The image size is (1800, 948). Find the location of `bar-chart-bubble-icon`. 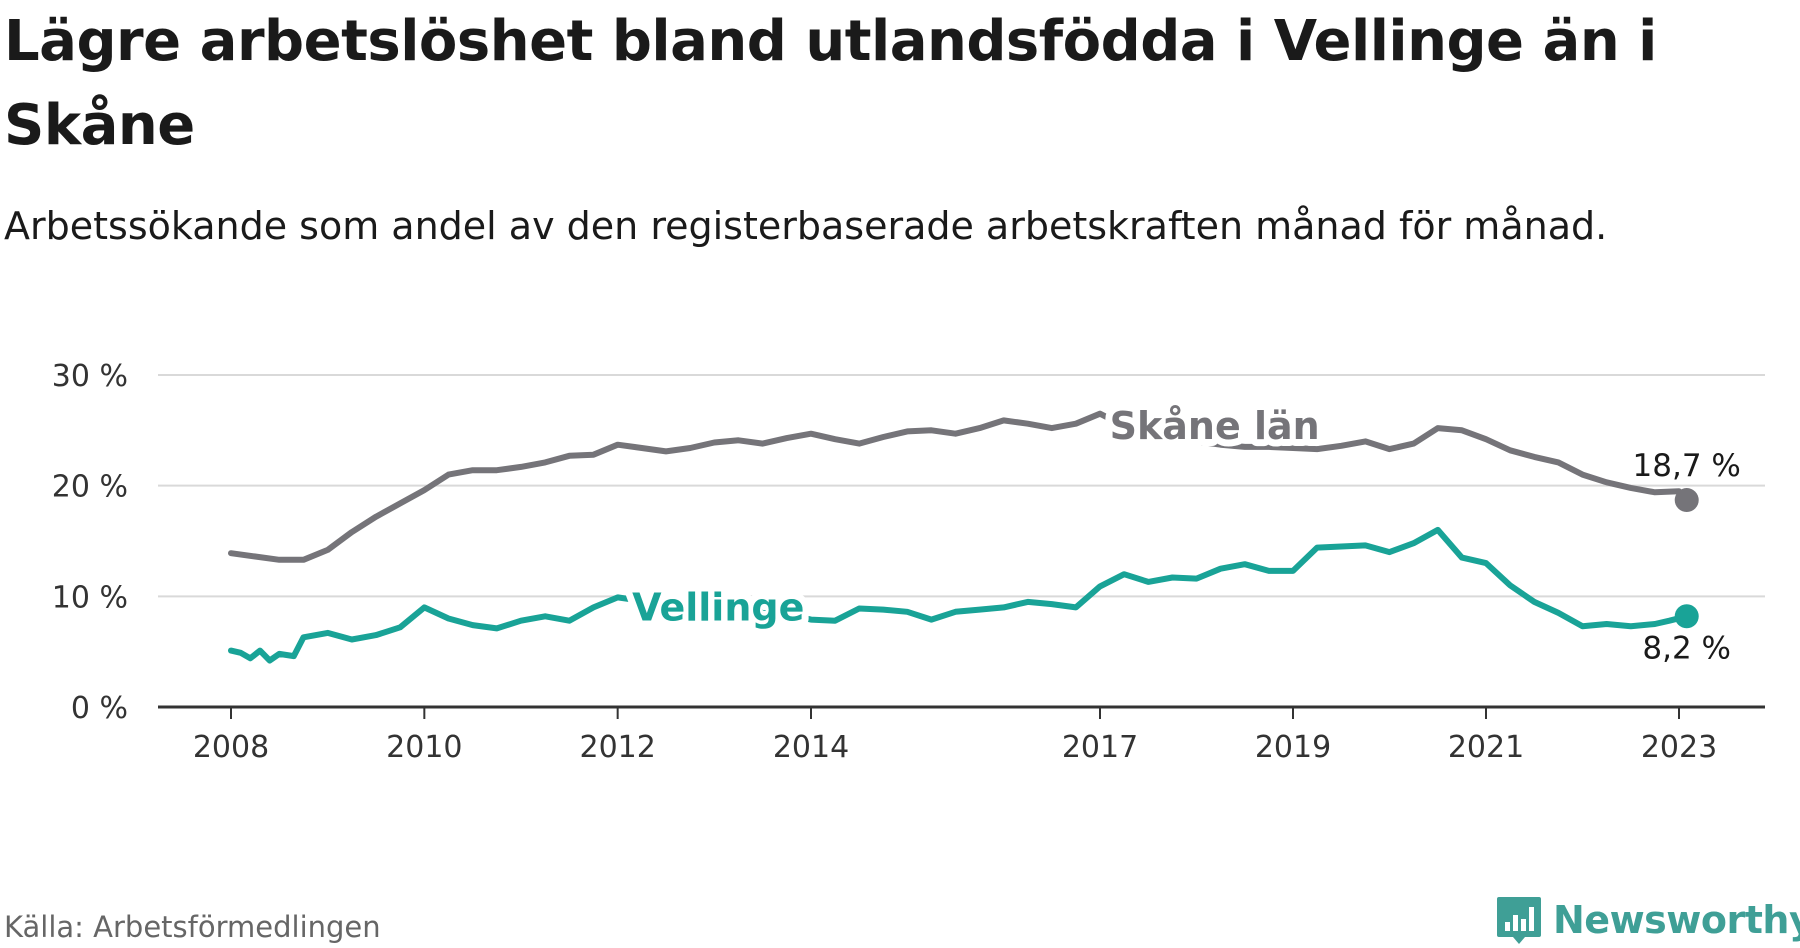

bar-chart-bubble-icon is located at coordinates (1519, 920).